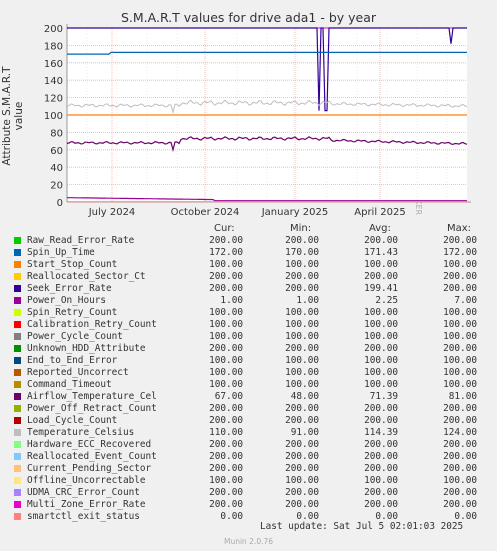 The image size is (497, 551). I want to click on y-tick-label: 80, so click(56, 133).